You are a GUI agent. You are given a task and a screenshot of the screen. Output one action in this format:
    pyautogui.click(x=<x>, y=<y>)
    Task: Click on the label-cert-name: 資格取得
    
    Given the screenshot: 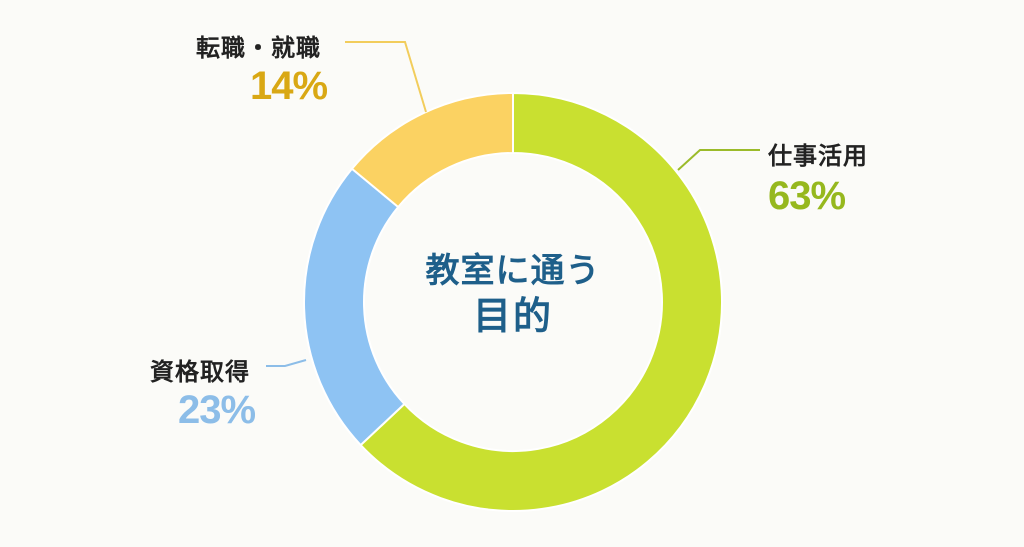 What is the action you would take?
    pyautogui.click(x=200, y=372)
    